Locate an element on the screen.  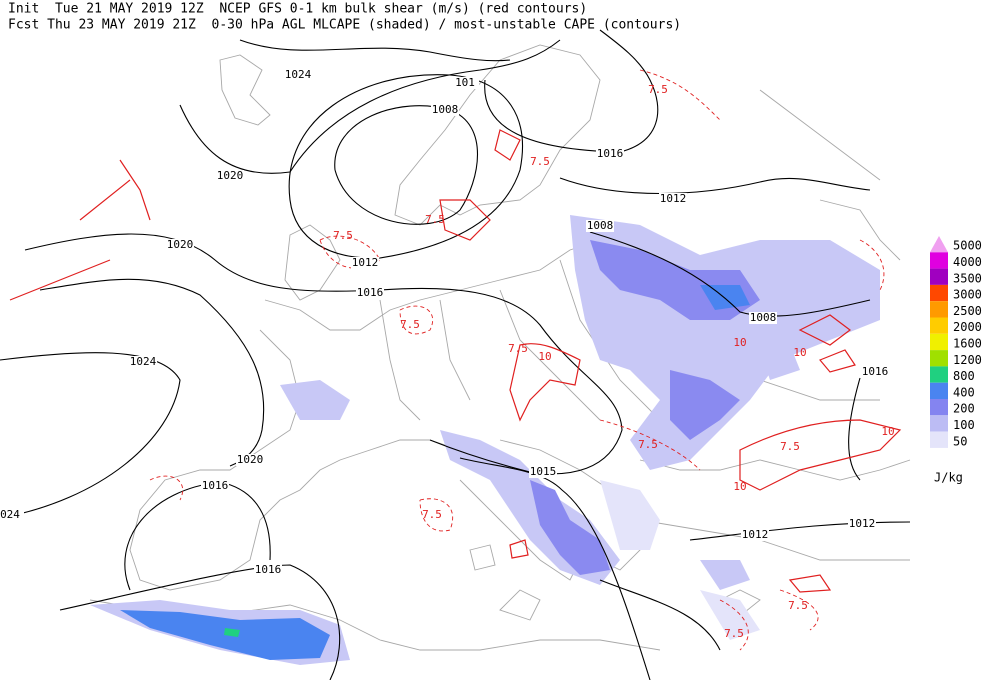
legend-label: 1200 is located at coordinates (967, 360).